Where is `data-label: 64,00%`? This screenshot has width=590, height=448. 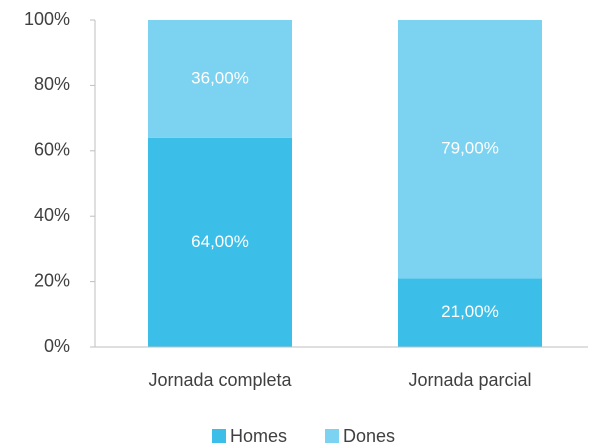 data-label: 64,00% is located at coordinates (220, 241).